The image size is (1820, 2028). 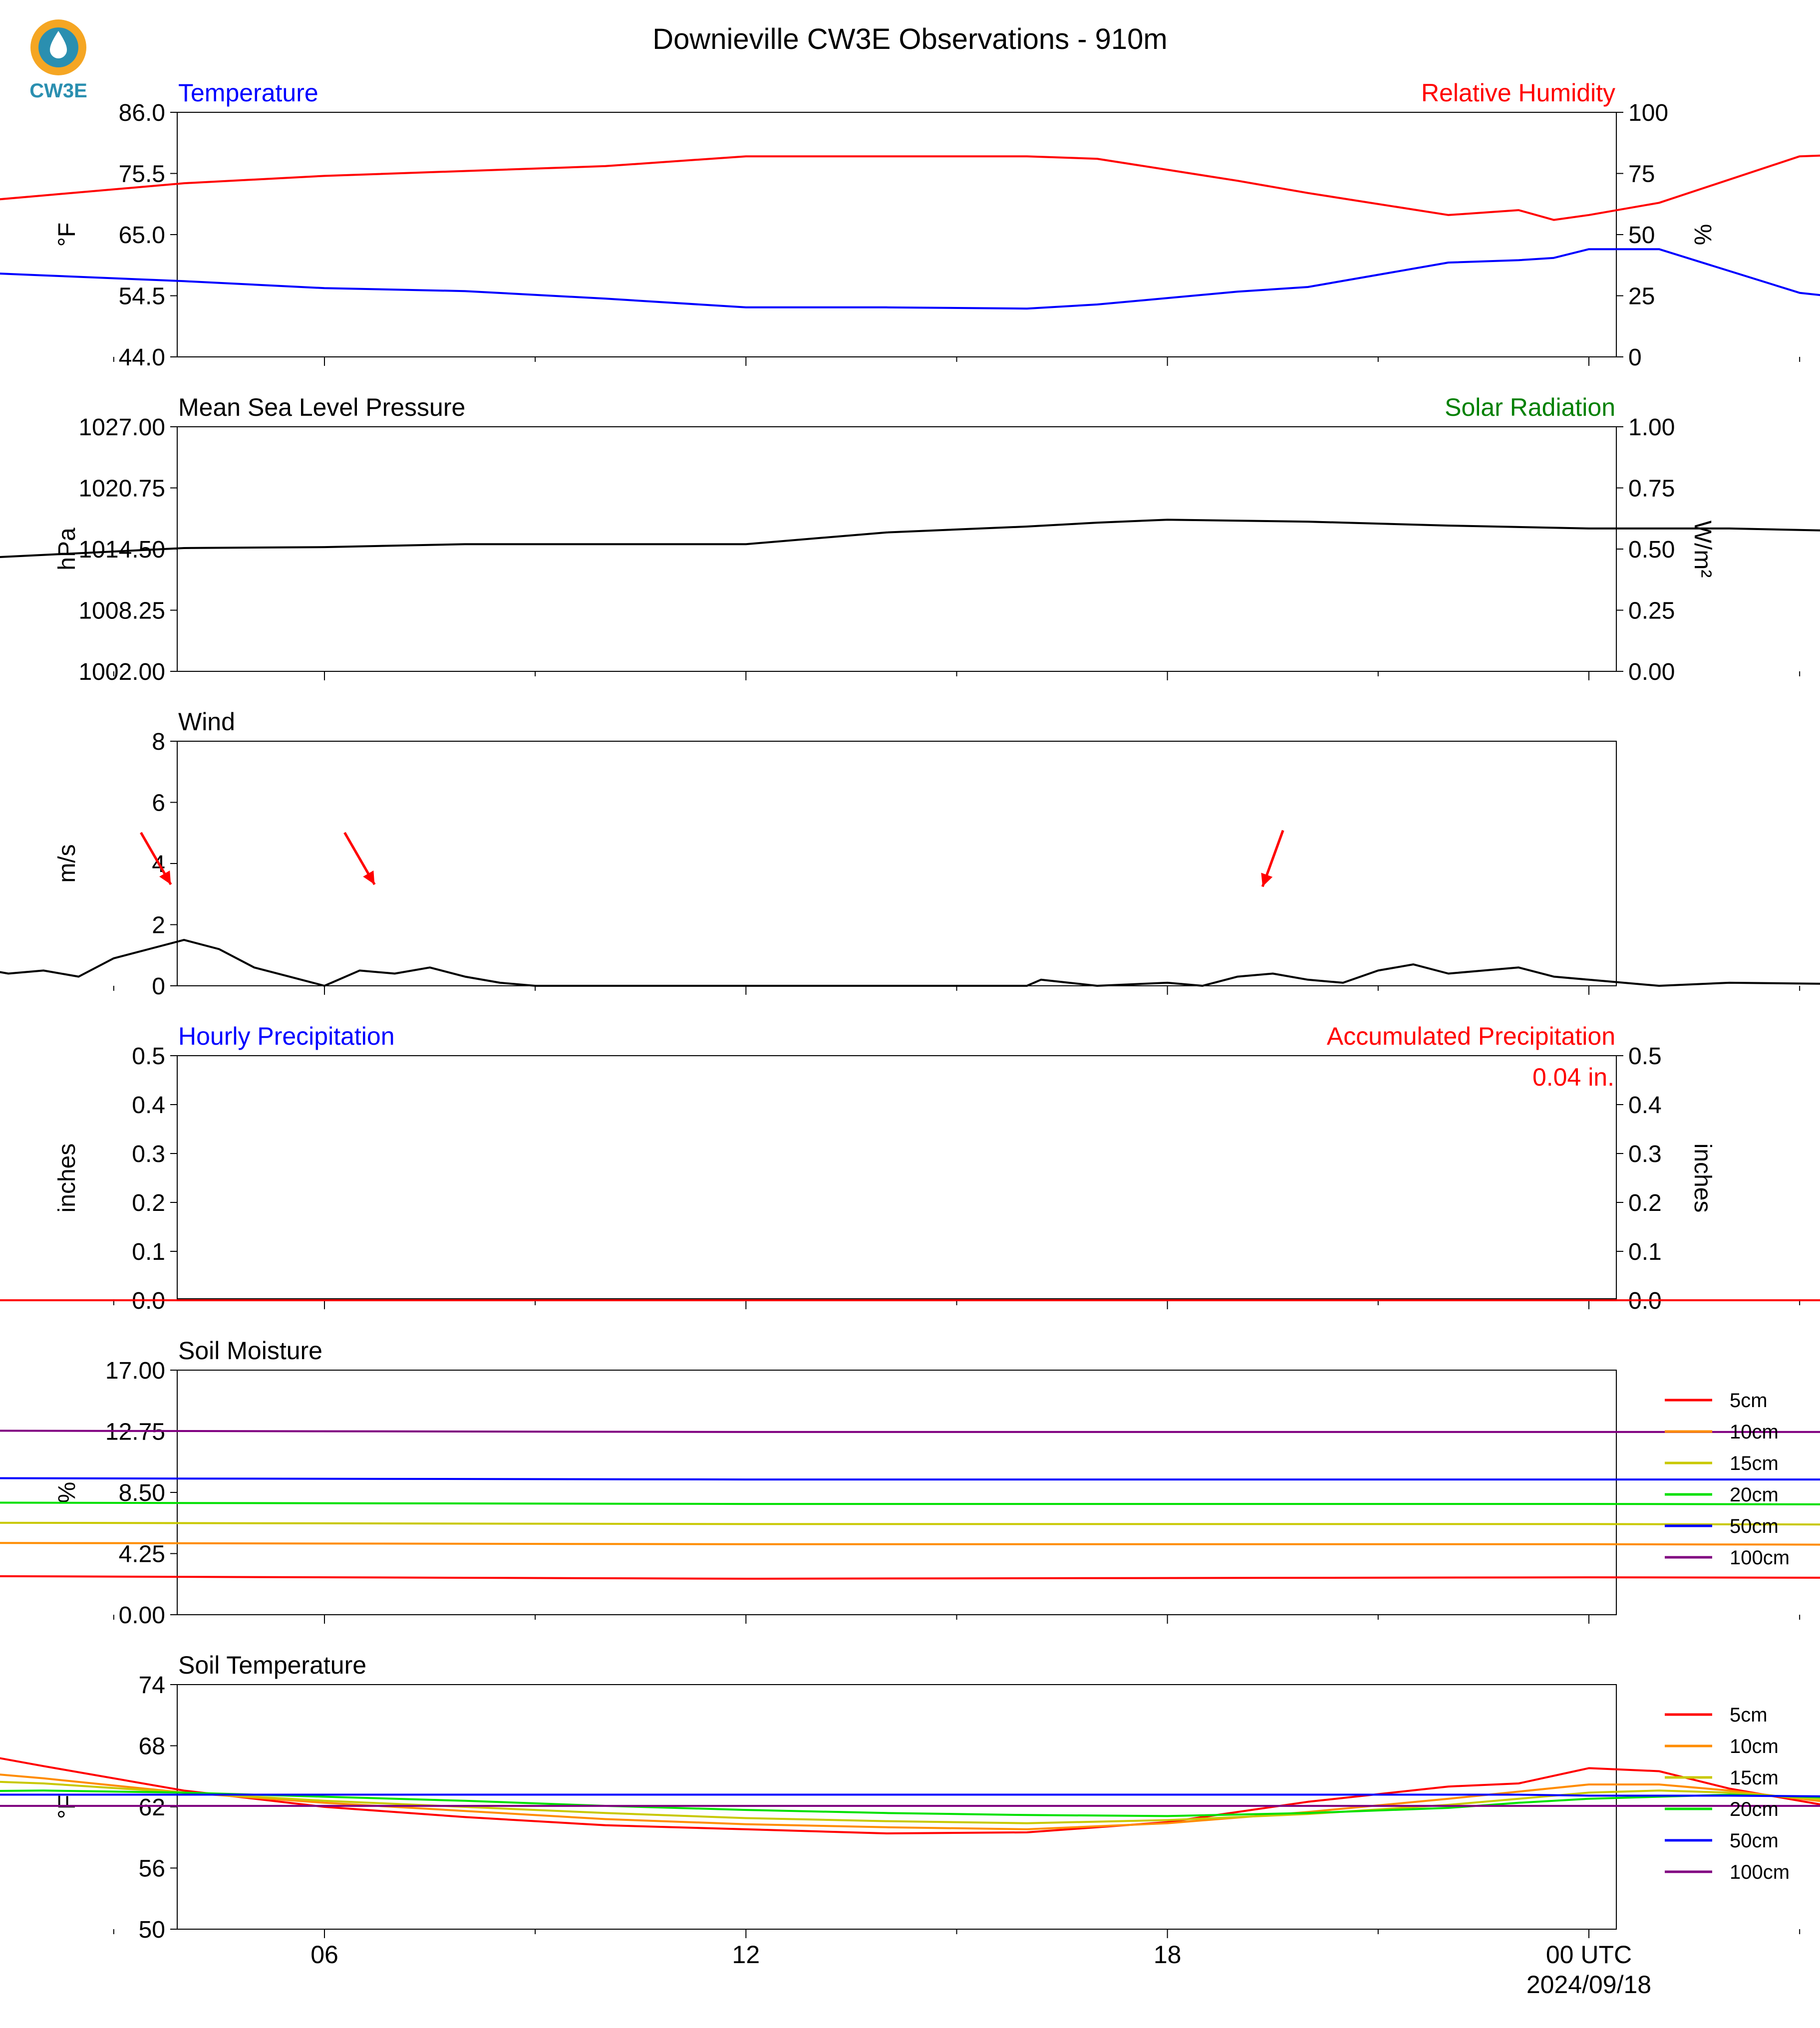 I want to click on y-tick-label-right: 75, so click(x=1641, y=174).